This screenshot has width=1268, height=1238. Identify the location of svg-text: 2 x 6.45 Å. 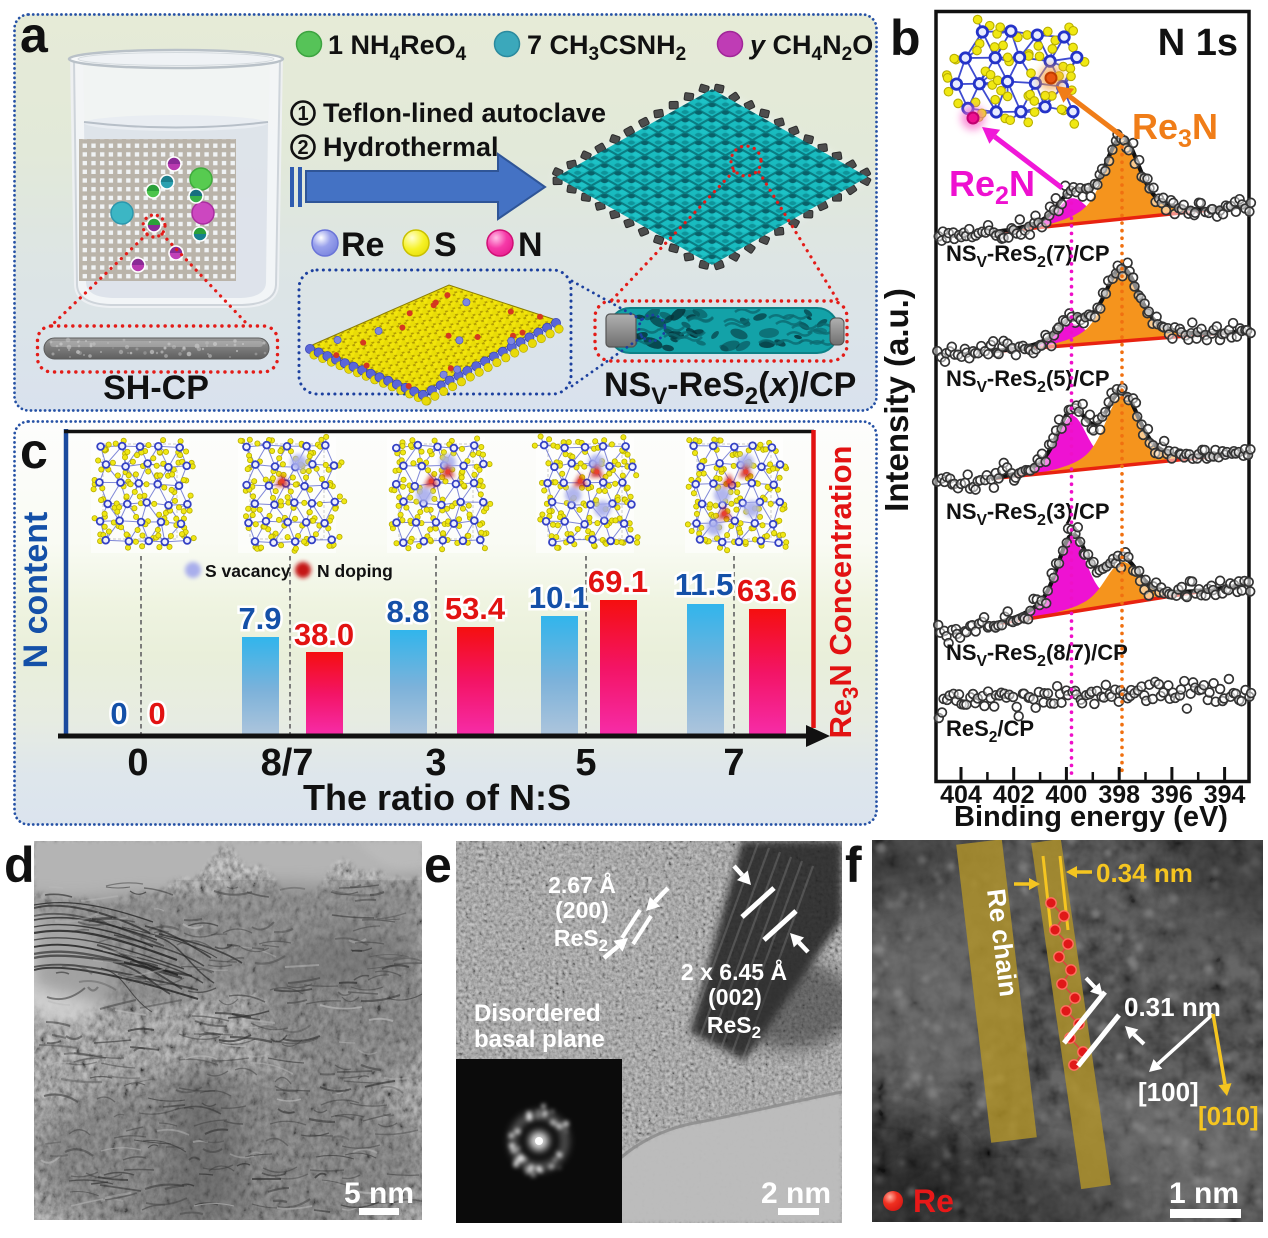
(734, 971).